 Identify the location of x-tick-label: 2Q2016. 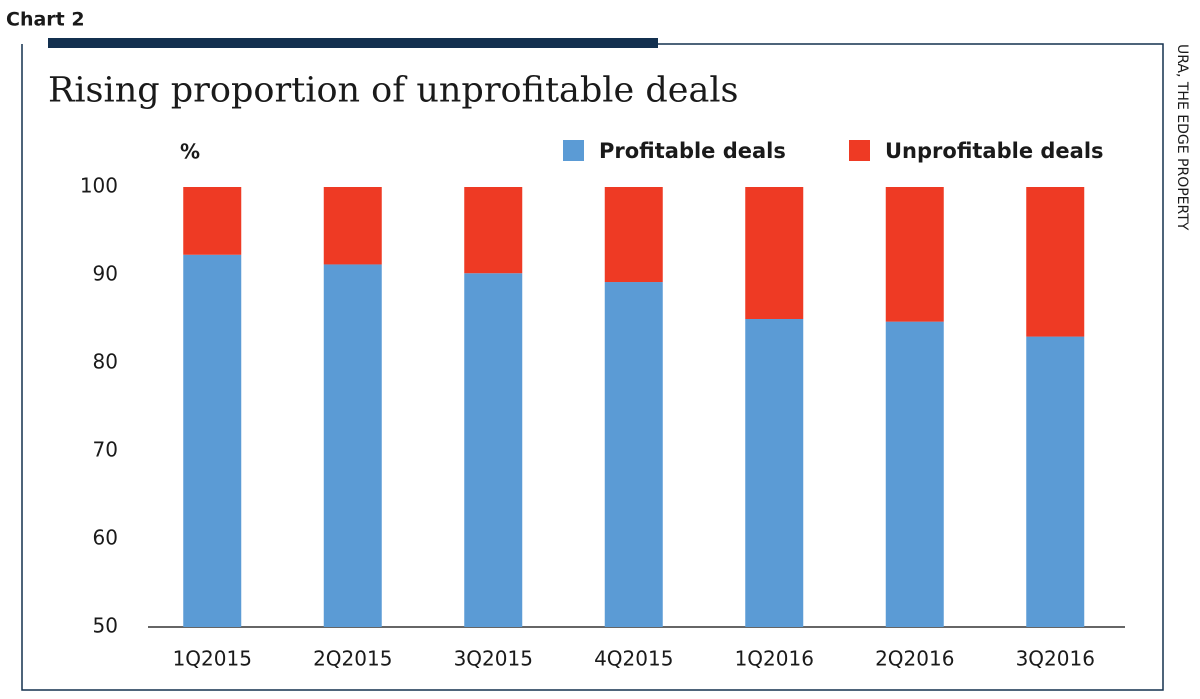
(914, 659).